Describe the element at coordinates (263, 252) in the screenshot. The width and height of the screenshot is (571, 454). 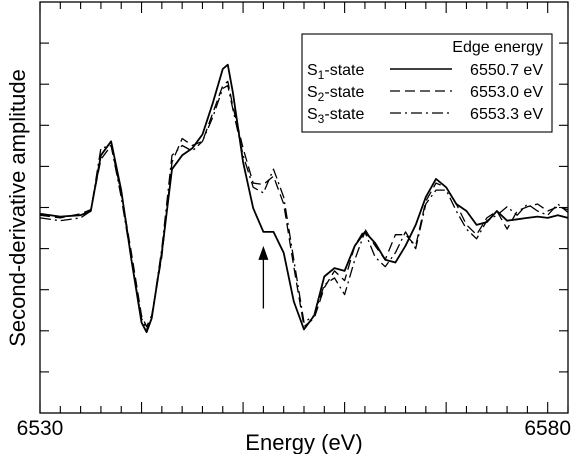
I see `annotation-arrow-head` at that location.